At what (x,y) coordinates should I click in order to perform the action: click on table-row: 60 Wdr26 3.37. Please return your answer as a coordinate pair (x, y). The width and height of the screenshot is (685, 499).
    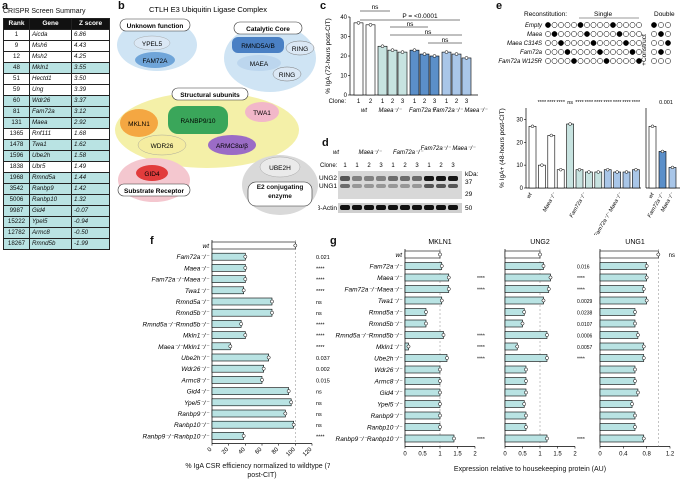
    Looking at the image, I should click on (56, 101).